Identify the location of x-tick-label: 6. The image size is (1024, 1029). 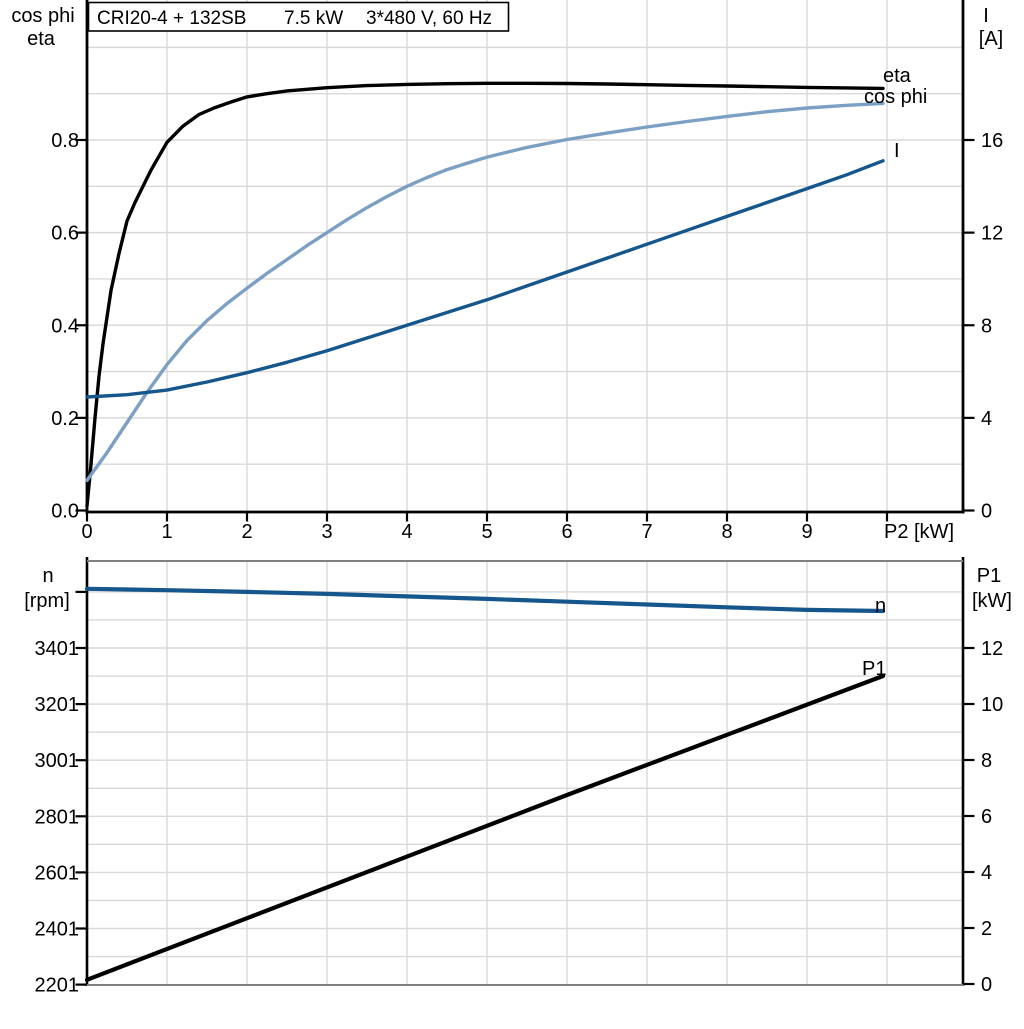
(566, 532).